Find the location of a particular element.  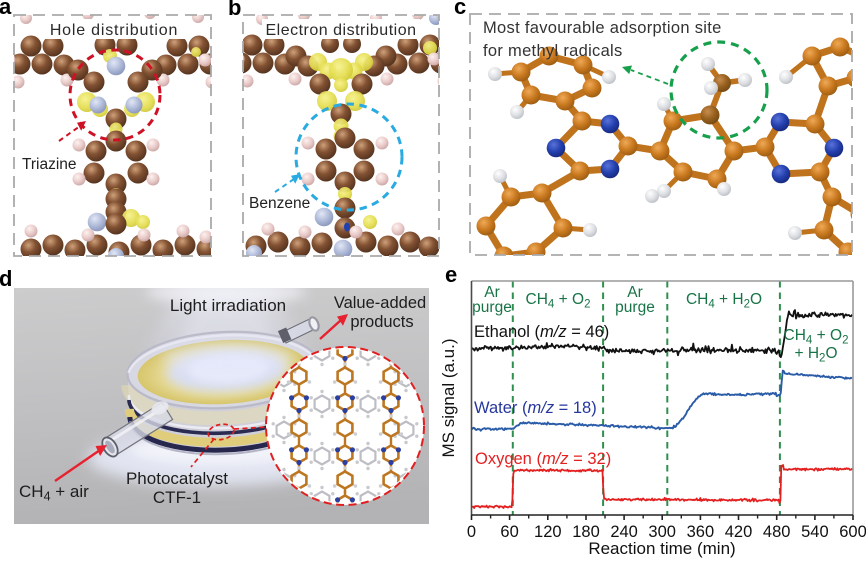

svg-text: Benzene is located at coordinates (279, 203).